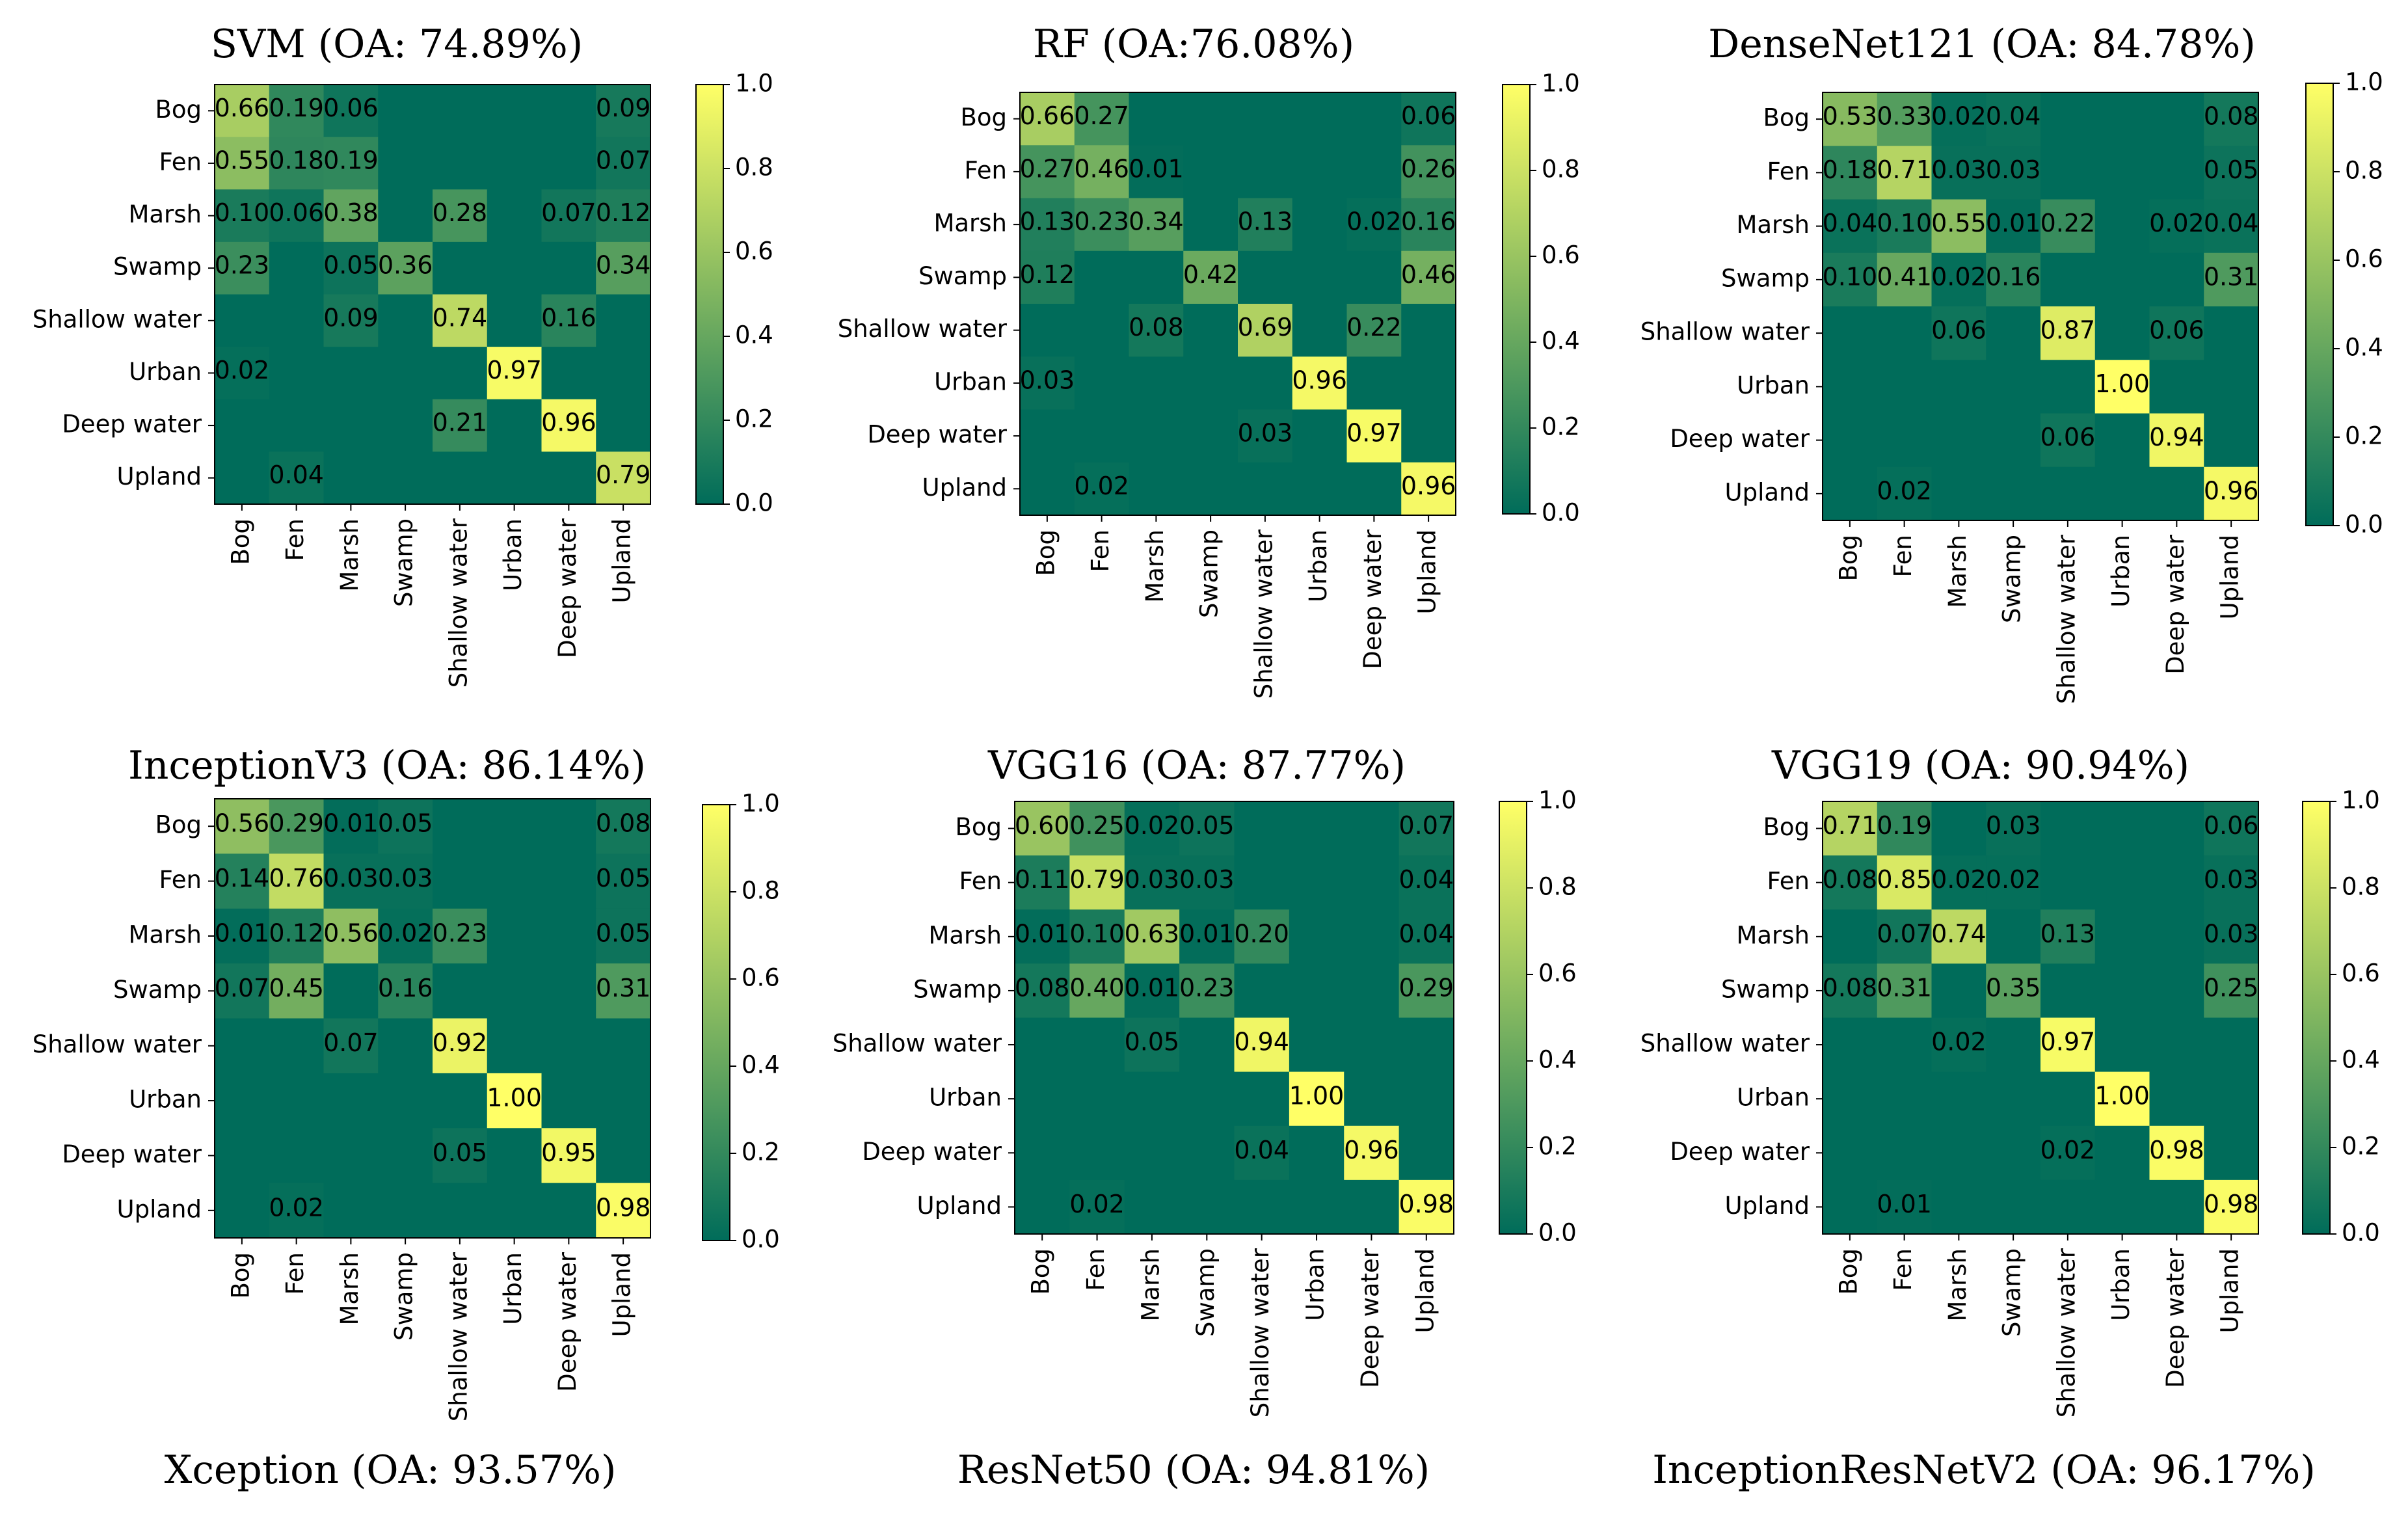 The image size is (2408, 1515). What do you see at coordinates (397, 44) in the screenshot?
I see `panel-title: SVM (OA: 74.89%)` at bounding box center [397, 44].